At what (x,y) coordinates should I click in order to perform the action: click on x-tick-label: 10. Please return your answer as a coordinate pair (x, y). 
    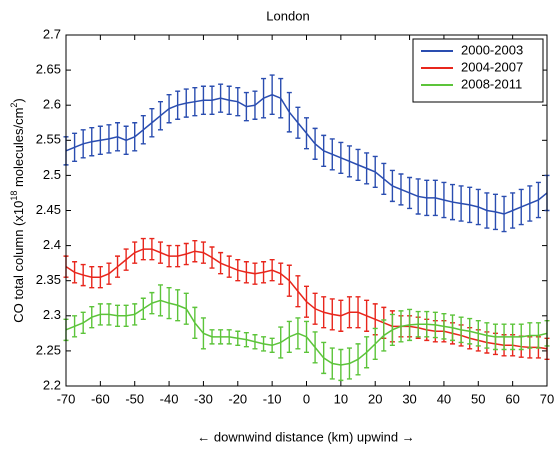
    Looking at the image, I should click on (341, 398).